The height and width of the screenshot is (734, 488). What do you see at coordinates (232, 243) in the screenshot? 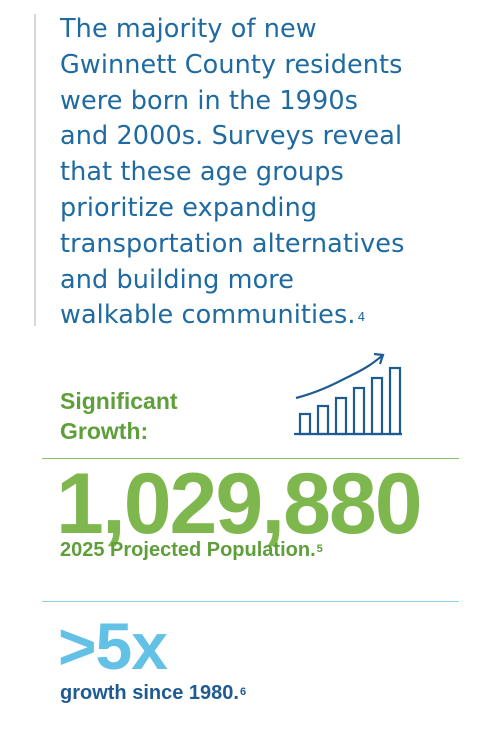
I see `intro-line: transportation alternatives` at bounding box center [232, 243].